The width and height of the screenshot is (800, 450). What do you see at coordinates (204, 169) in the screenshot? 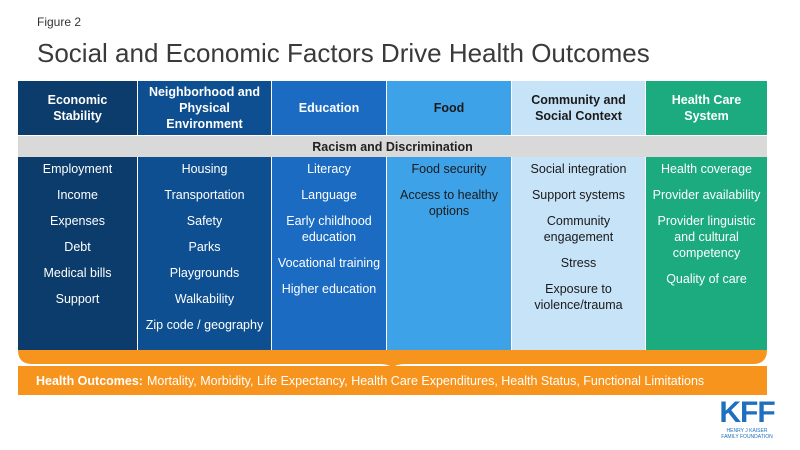
I see `factor-item: Housing` at bounding box center [204, 169].